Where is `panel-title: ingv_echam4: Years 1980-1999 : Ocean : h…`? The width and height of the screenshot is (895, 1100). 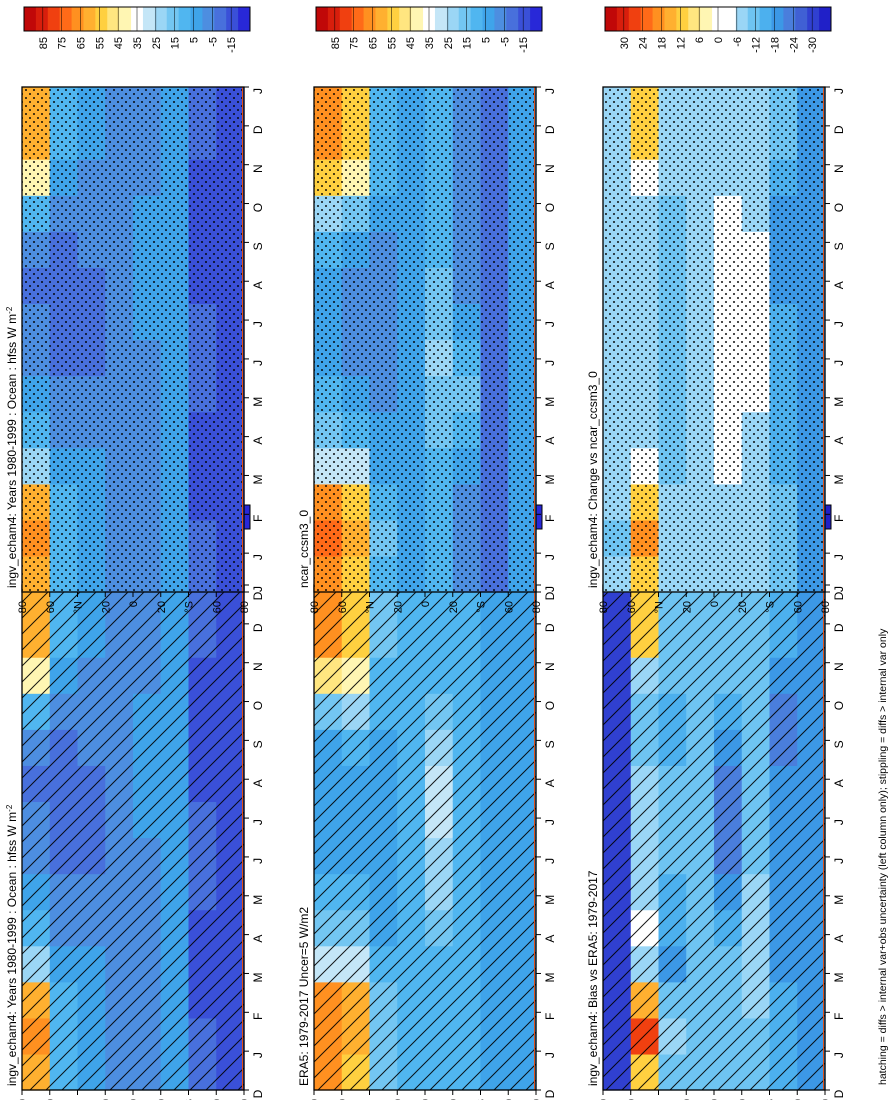
panel-title: ingv_echam4: Years 1980-1999 : Ocean : h… is located at coordinates (12, 945).